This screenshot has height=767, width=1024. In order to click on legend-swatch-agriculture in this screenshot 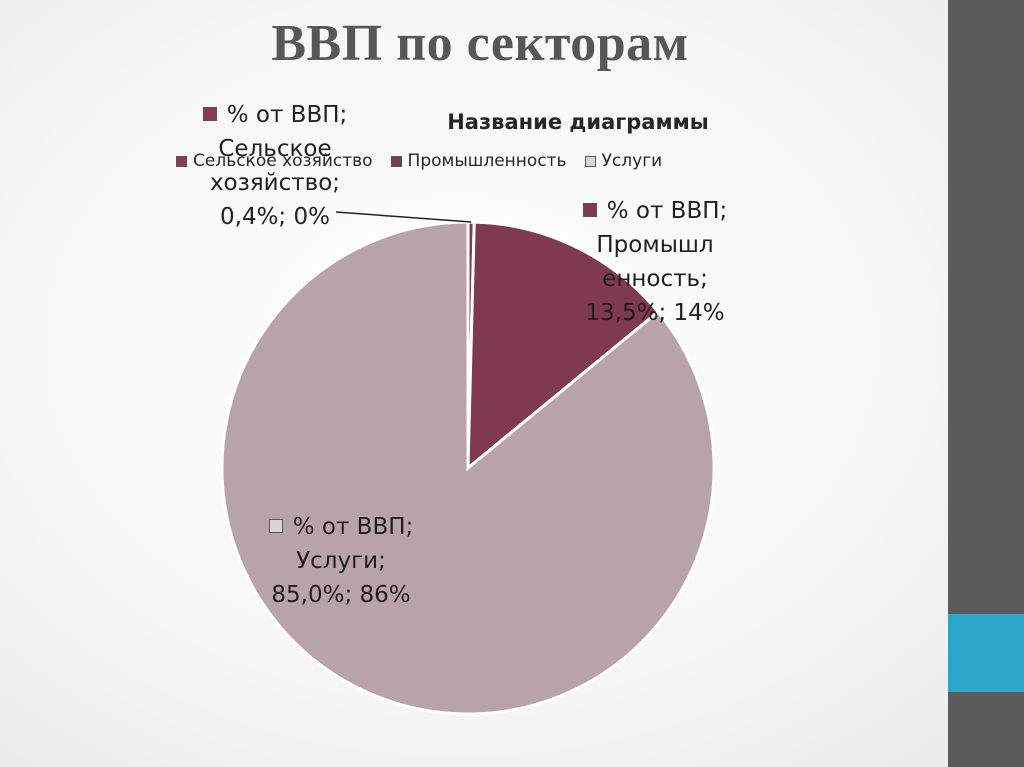, I will do `click(181, 161)`.